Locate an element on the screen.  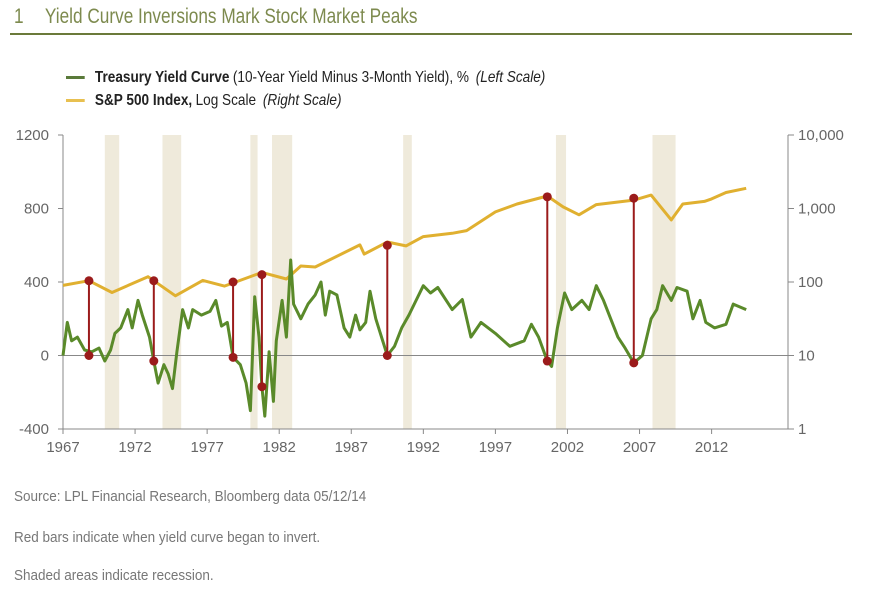
left-tick-label: -400 is located at coordinates (34, 429).